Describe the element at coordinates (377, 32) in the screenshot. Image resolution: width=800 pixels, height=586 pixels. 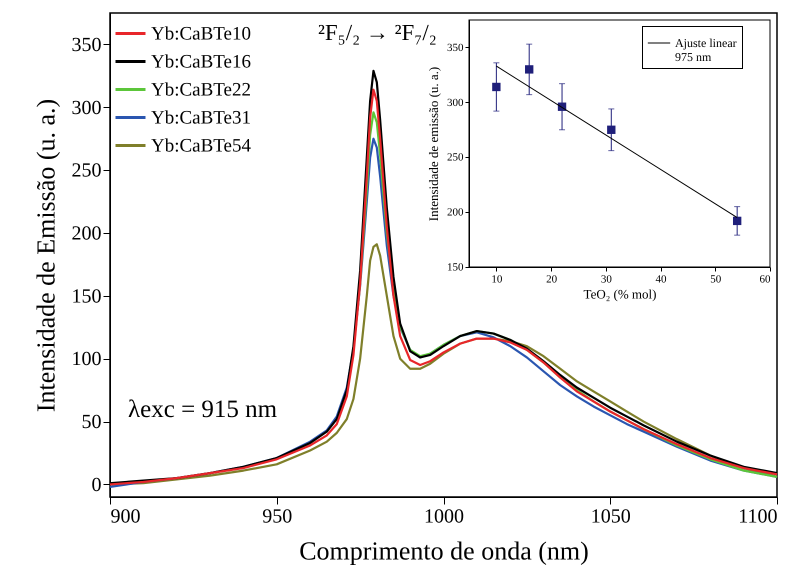
I see `annotation: ²F₅/₂ → ²F₇/₂` at that location.